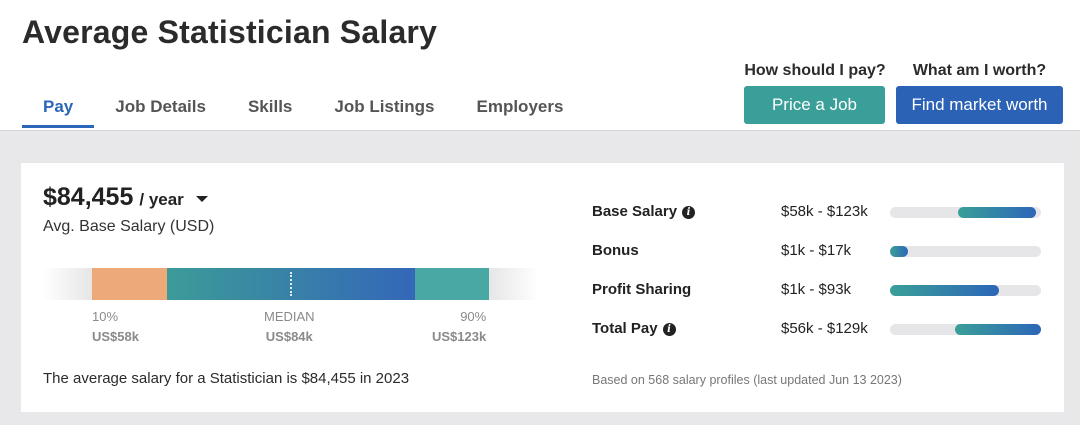  What do you see at coordinates (816, 250) in the screenshot?
I see `comp-range: $1k - $17k` at bounding box center [816, 250].